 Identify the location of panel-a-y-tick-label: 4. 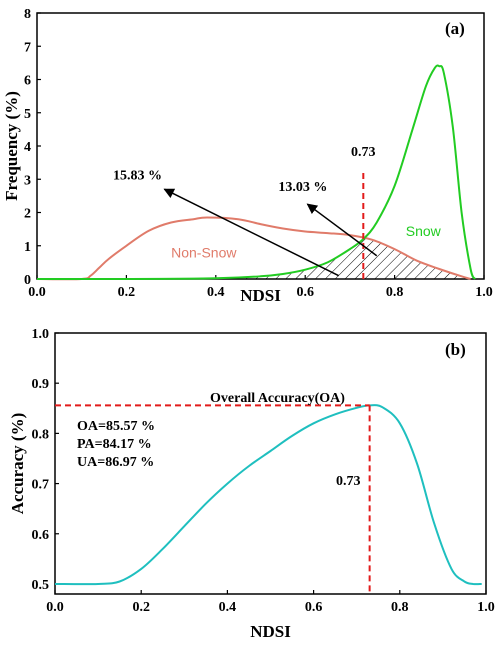
(27, 147).